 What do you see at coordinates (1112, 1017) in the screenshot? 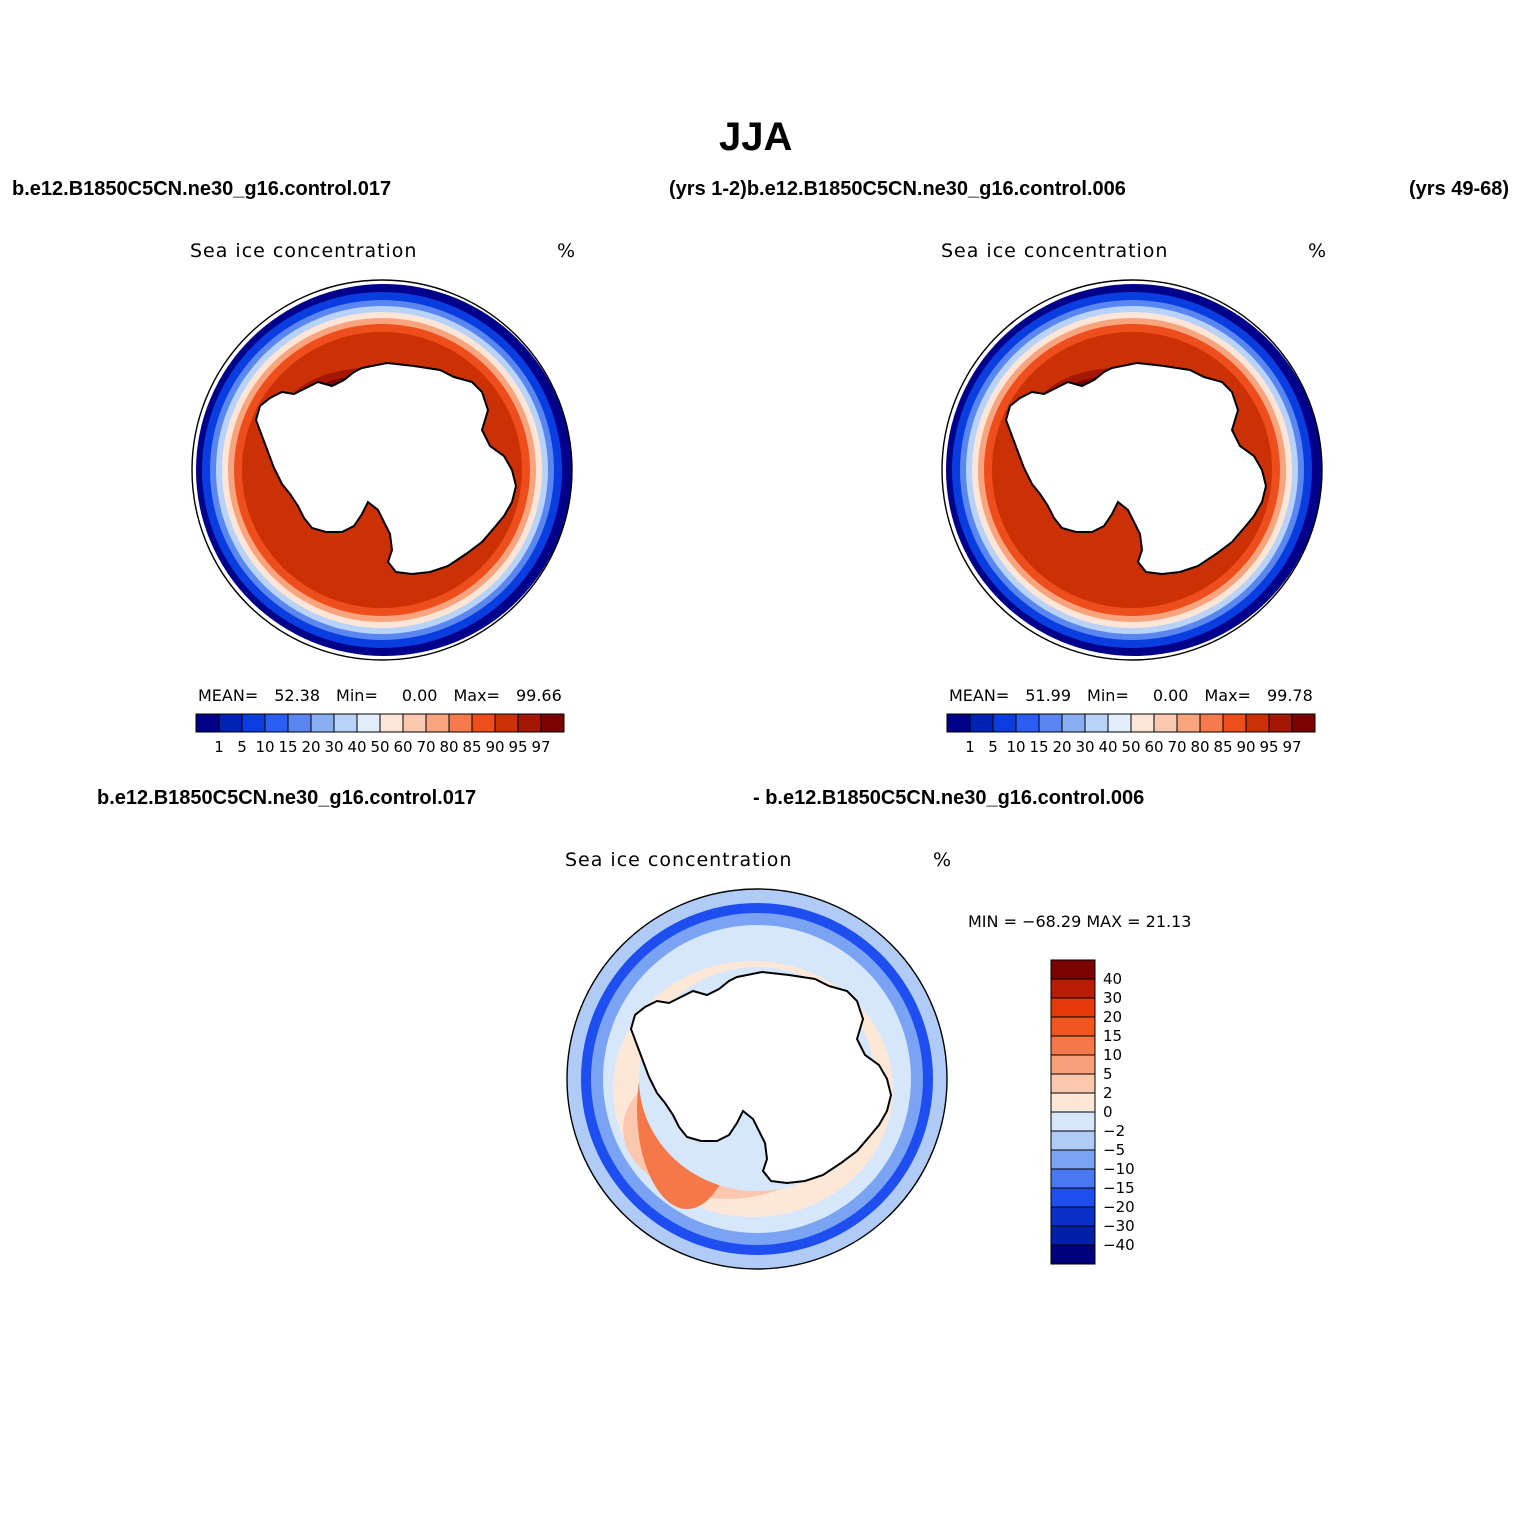
I see `diff-colorbar-tick-2: 20` at bounding box center [1112, 1017].